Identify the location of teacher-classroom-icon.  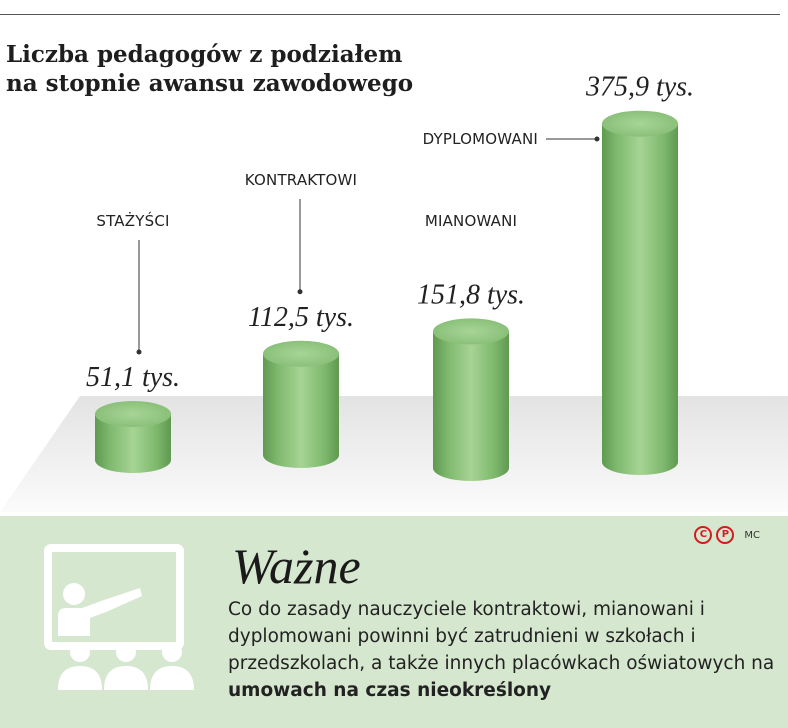
(119, 617).